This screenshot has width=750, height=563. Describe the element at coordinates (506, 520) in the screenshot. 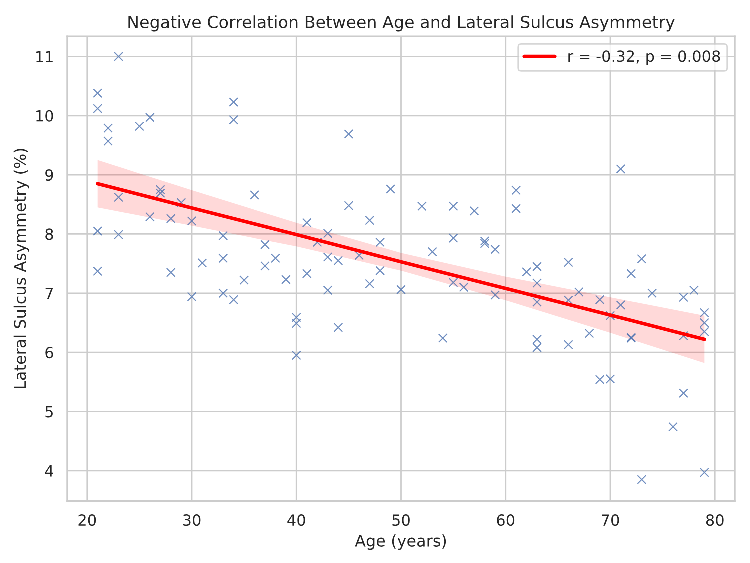

I see `x-tick-label: 60` at that location.